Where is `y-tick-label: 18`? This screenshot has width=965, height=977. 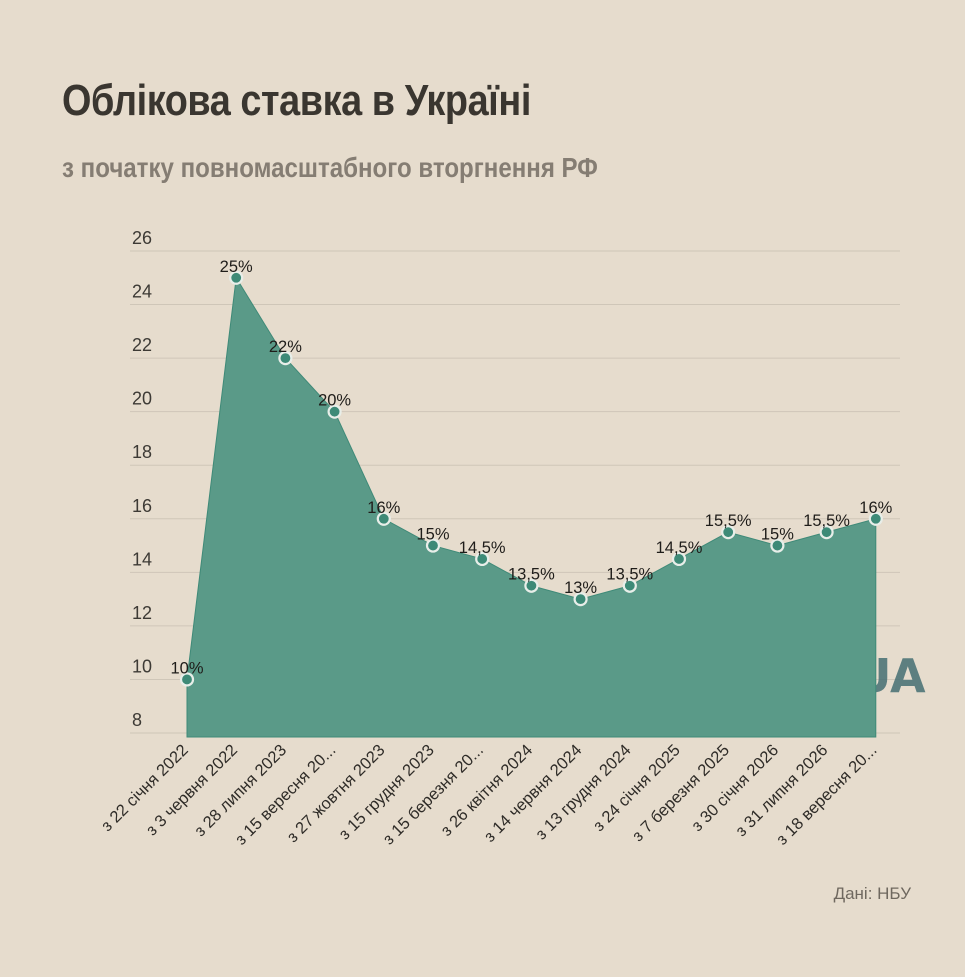
y-tick-label: 18 is located at coordinates (142, 452).